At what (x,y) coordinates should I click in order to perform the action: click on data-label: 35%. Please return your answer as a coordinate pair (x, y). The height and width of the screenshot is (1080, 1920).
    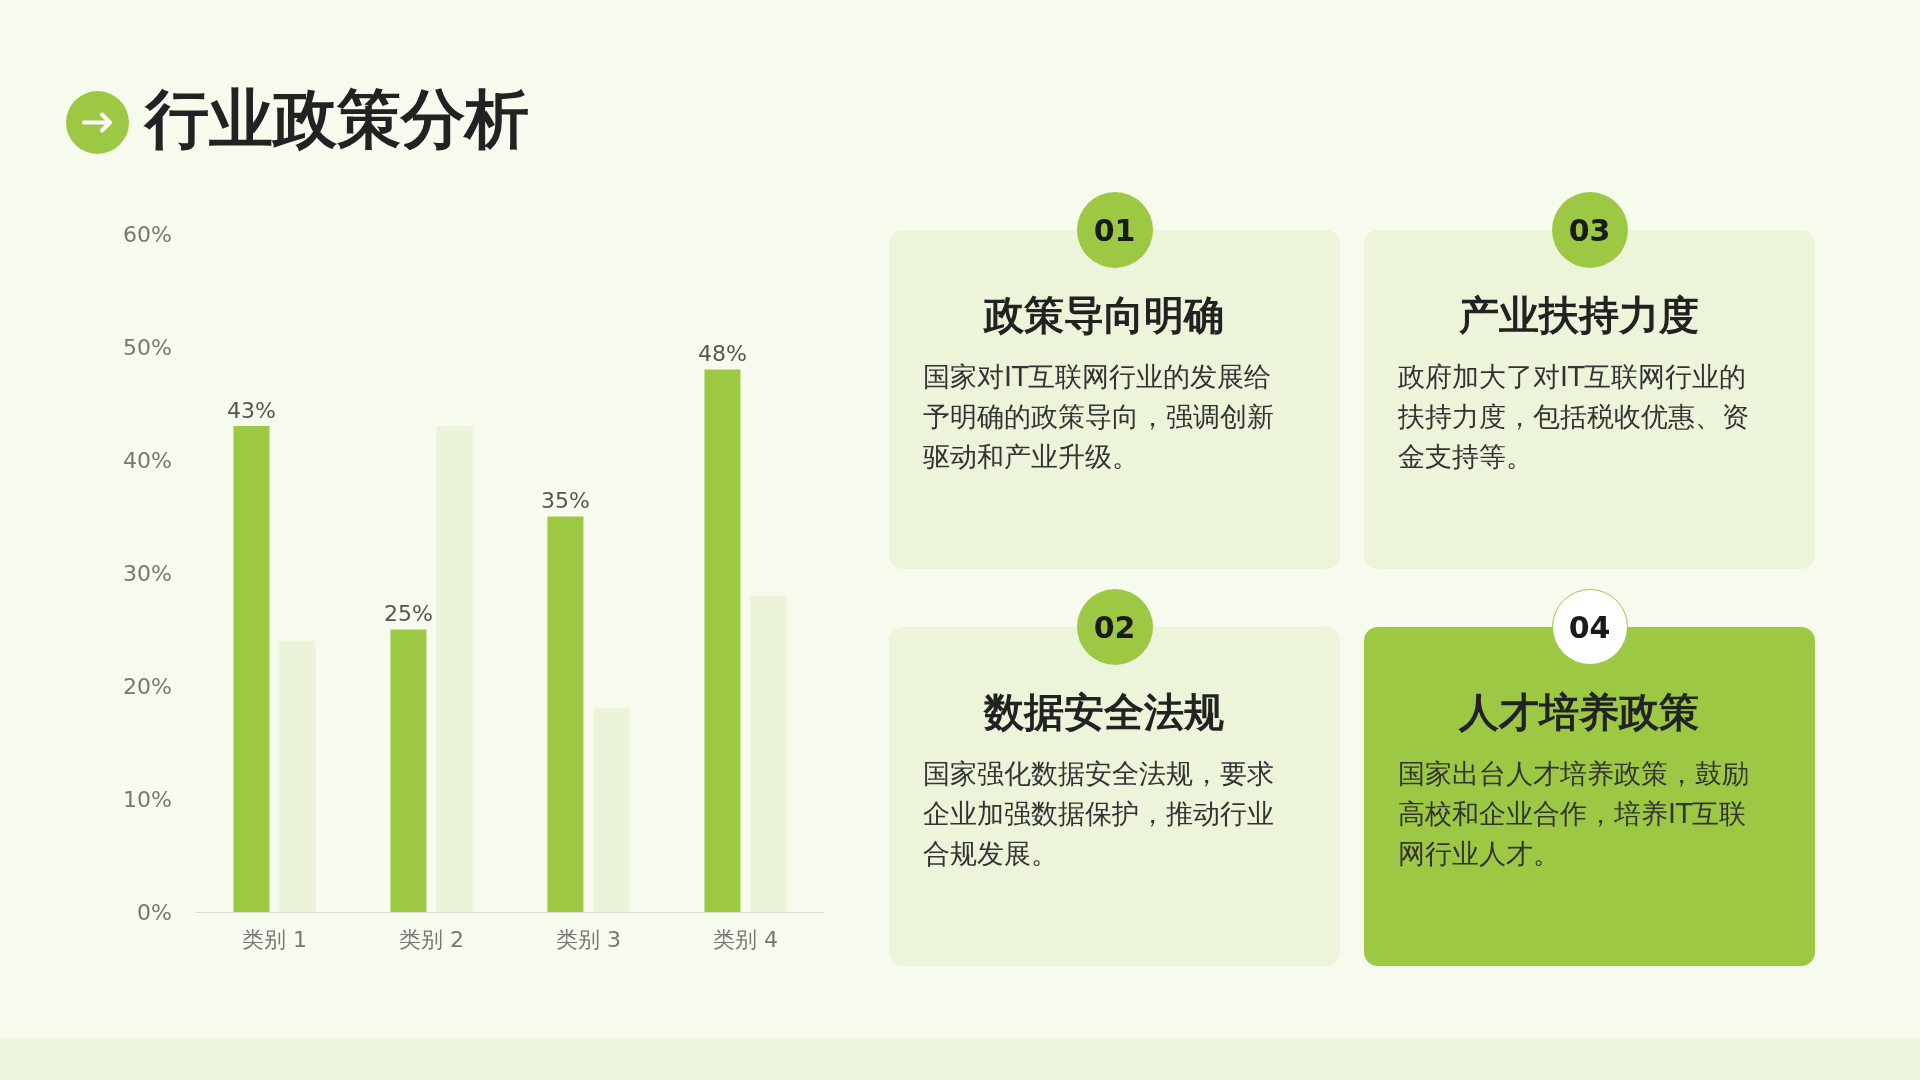
    Looking at the image, I should click on (565, 500).